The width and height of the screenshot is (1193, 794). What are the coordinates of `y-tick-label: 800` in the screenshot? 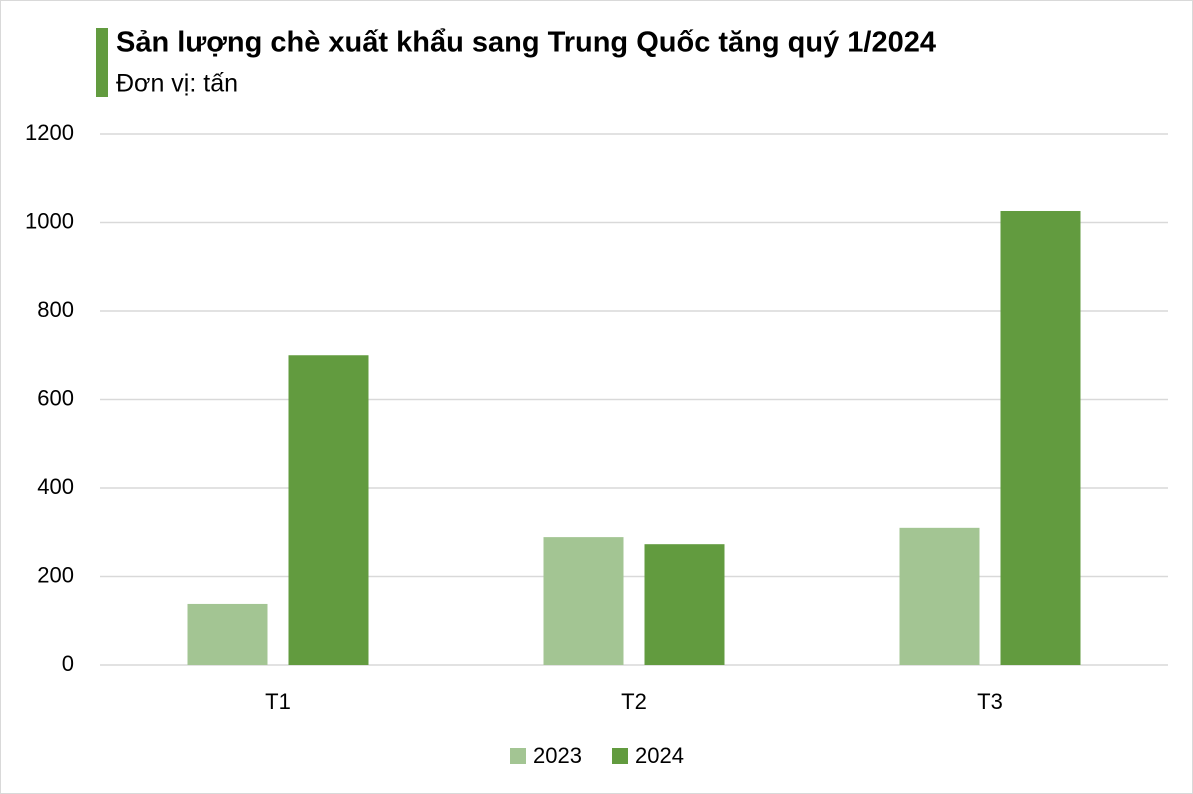 It's located at (55, 309).